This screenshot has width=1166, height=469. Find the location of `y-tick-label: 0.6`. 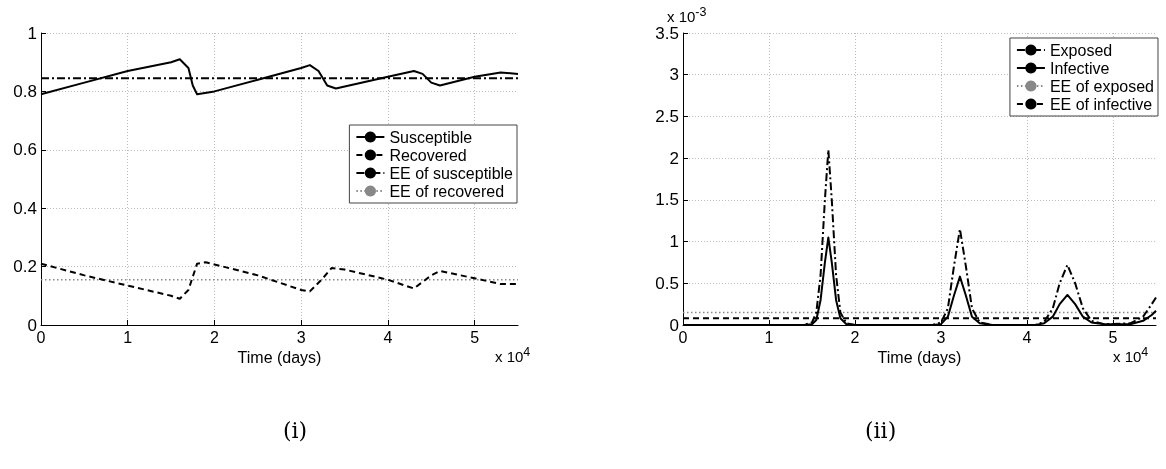

y-tick-label: 0.6 is located at coordinates (25, 150).